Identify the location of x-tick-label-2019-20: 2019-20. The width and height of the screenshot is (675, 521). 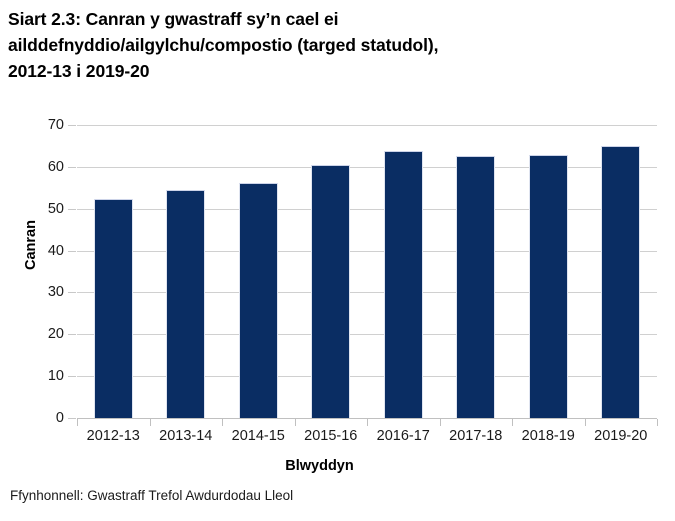
(621, 436).